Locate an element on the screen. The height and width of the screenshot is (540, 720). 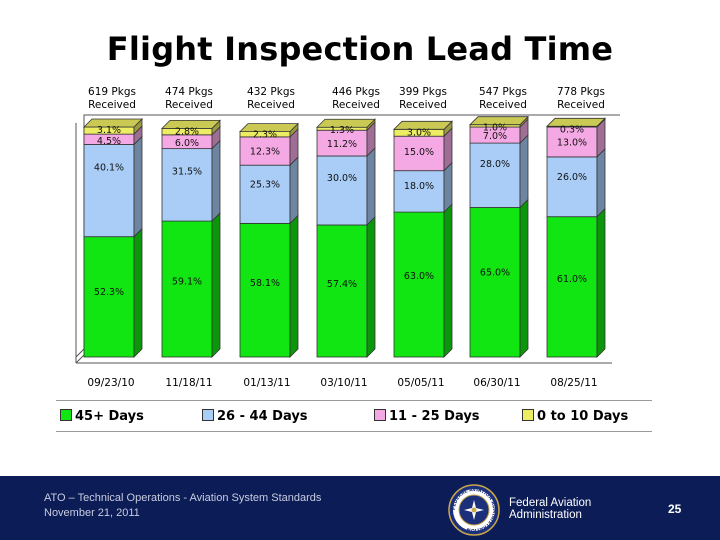
footer-date: November 21, 2011 is located at coordinates (92, 513).